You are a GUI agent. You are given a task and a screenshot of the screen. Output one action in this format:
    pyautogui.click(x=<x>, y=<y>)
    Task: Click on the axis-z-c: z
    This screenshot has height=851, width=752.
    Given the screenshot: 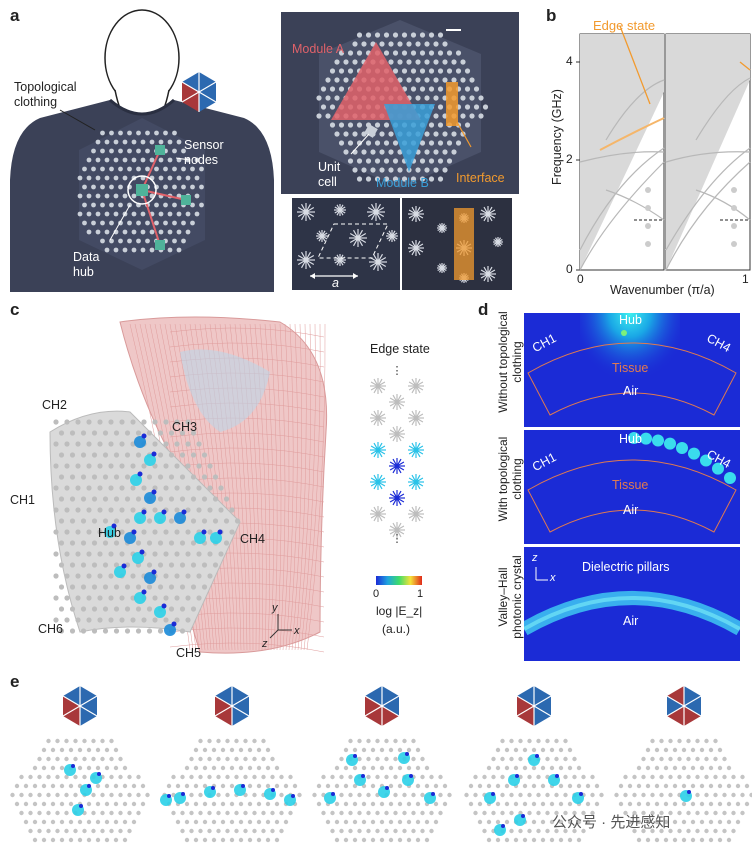 What is the action you would take?
    pyautogui.click(x=265, y=644)
    